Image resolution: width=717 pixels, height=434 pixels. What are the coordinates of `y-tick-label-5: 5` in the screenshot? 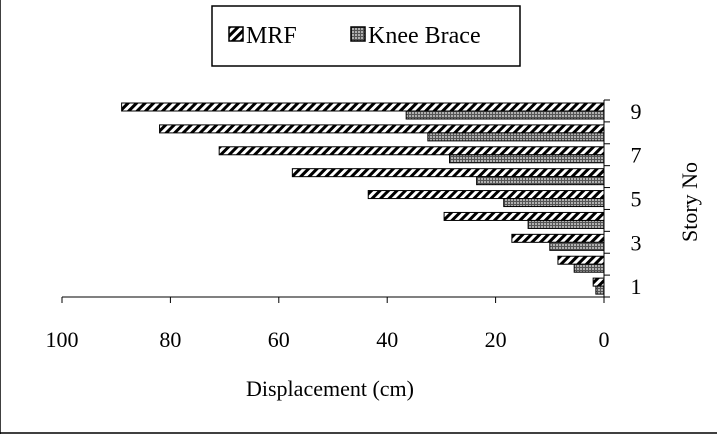 It's located at (636, 199).